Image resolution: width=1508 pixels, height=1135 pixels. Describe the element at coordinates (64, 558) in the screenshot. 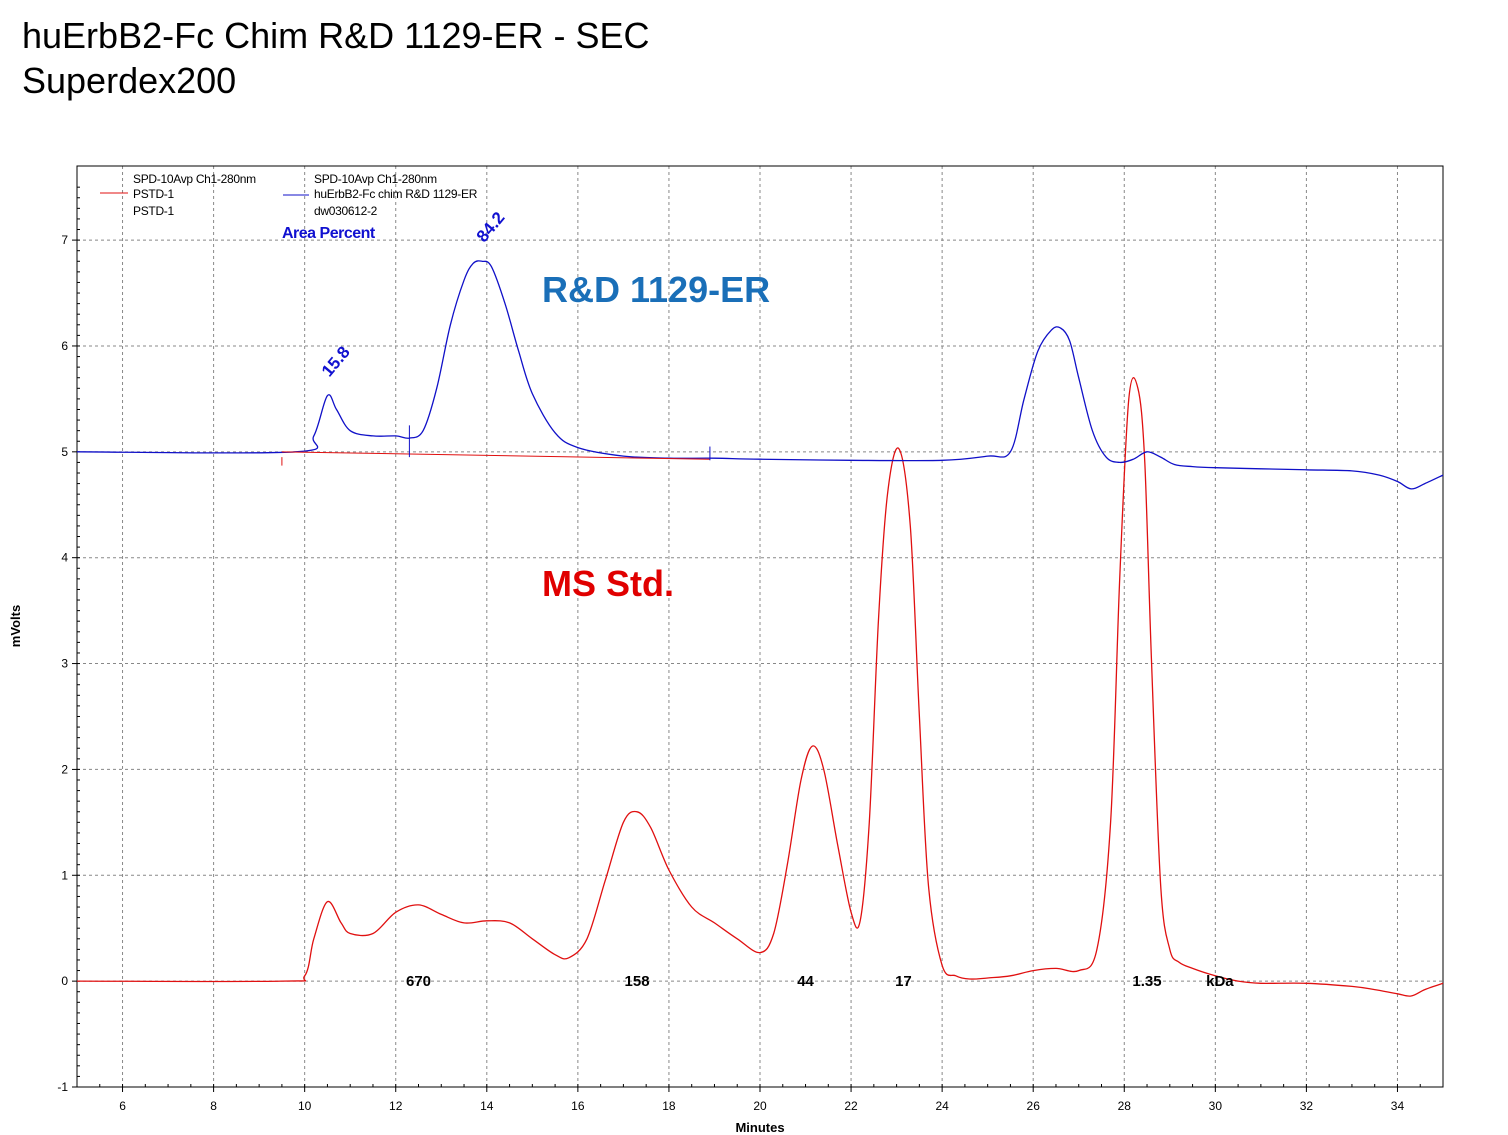

I see `y-tick-label: 4` at that location.